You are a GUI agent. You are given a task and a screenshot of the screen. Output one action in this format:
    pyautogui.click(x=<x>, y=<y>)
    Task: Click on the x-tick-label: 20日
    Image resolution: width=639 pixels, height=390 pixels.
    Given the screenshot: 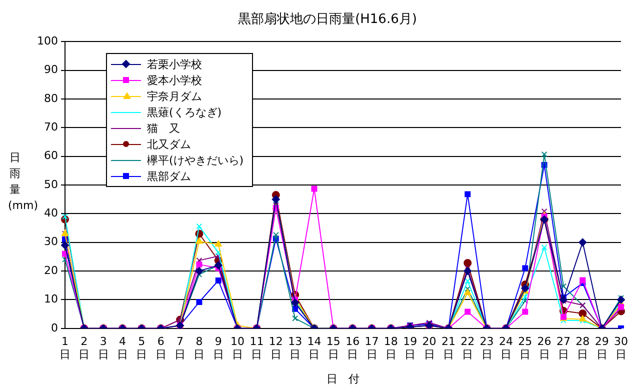 What is the action you would take?
    pyautogui.click(x=429, y=348)
    